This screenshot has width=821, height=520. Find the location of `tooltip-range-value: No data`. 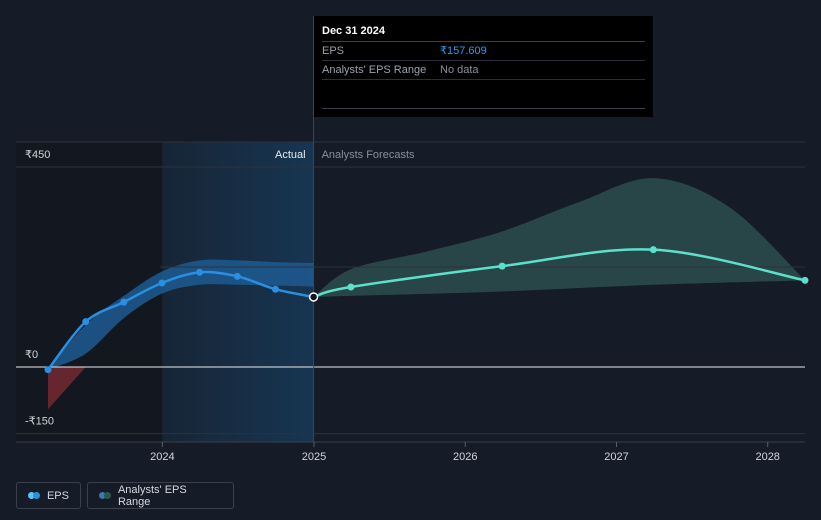

tooltip-range-value: No data is located at coordinates (459, 70).